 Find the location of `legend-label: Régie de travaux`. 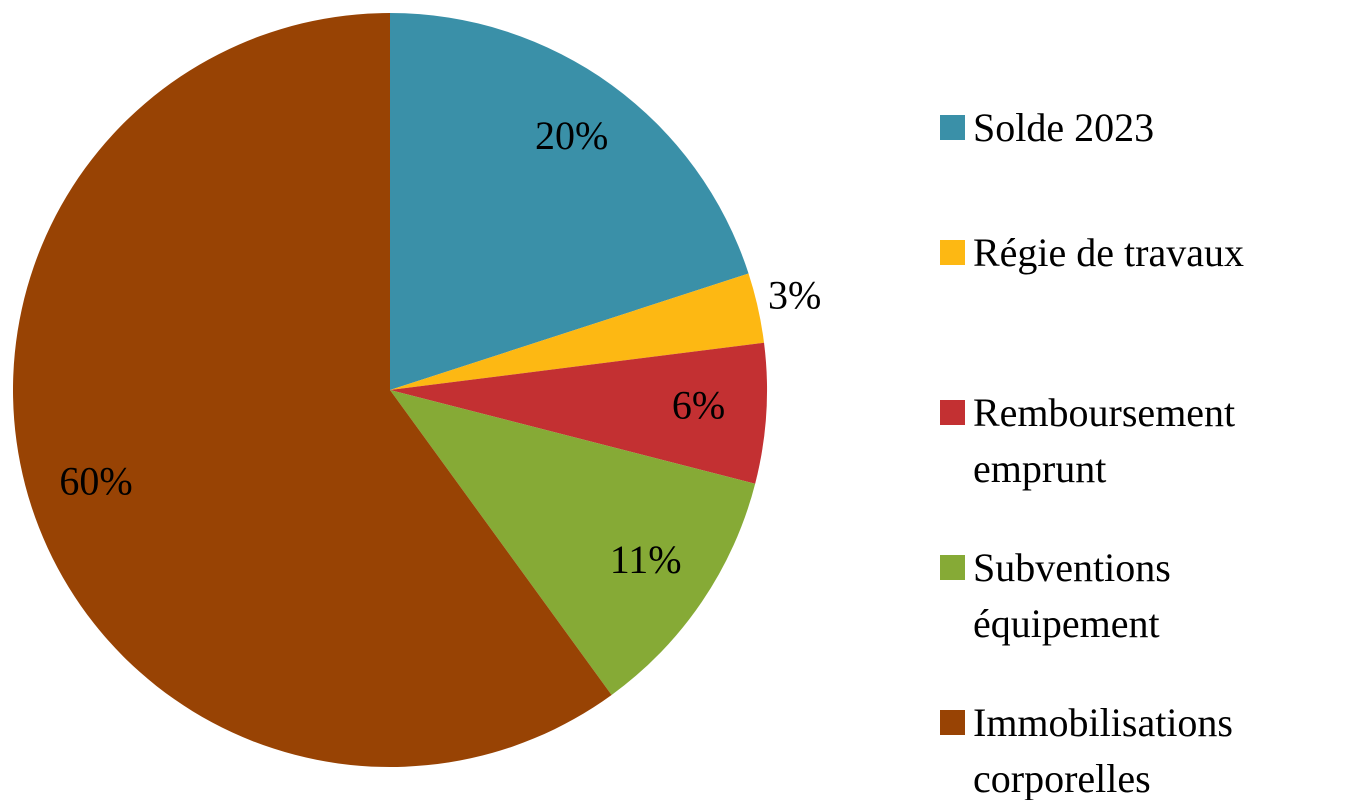

legend-label: Régie de travaux is located at coordinates (1108, 252).